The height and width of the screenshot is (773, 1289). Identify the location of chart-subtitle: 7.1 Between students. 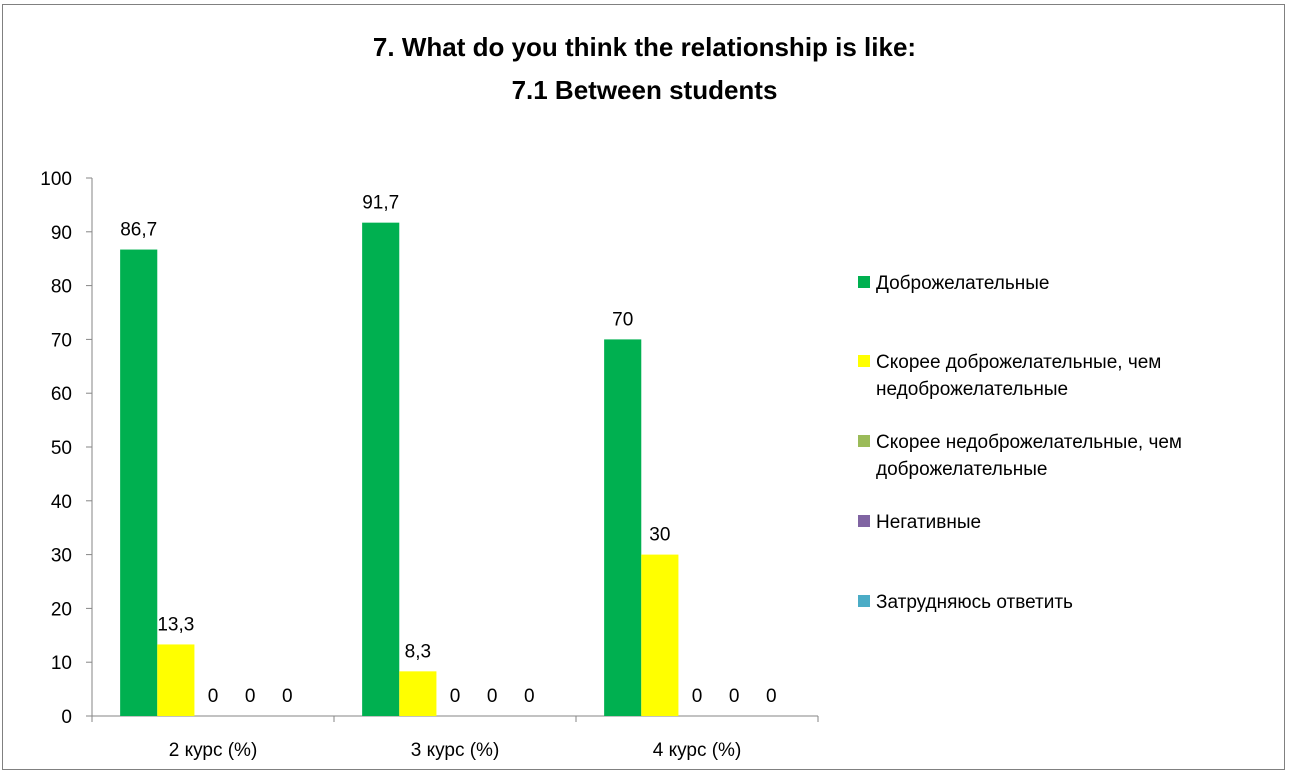
(644, 90).